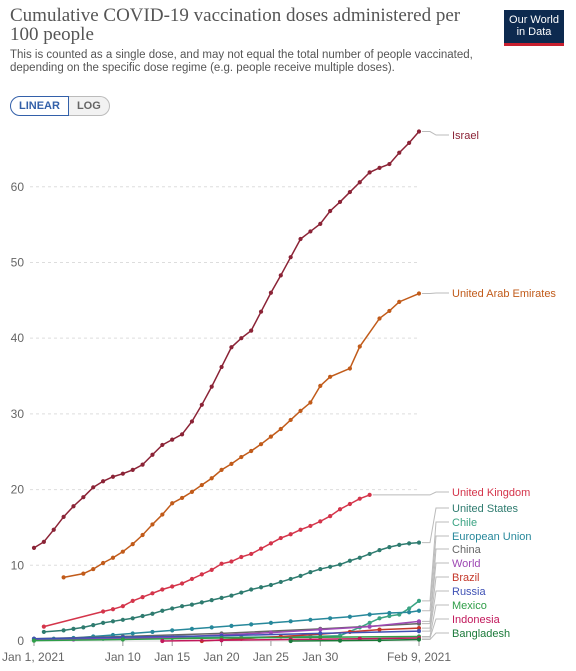 The image size is (576, 671). What do you see at coordinates (481, 634) in the screenshot?
I see `series-label: Bangladesh` at bounding box center [481, 634].